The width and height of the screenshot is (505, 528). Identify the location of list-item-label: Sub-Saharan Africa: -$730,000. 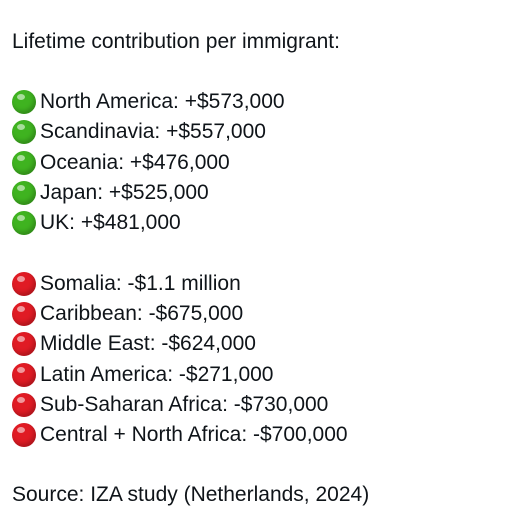
(184, 404).